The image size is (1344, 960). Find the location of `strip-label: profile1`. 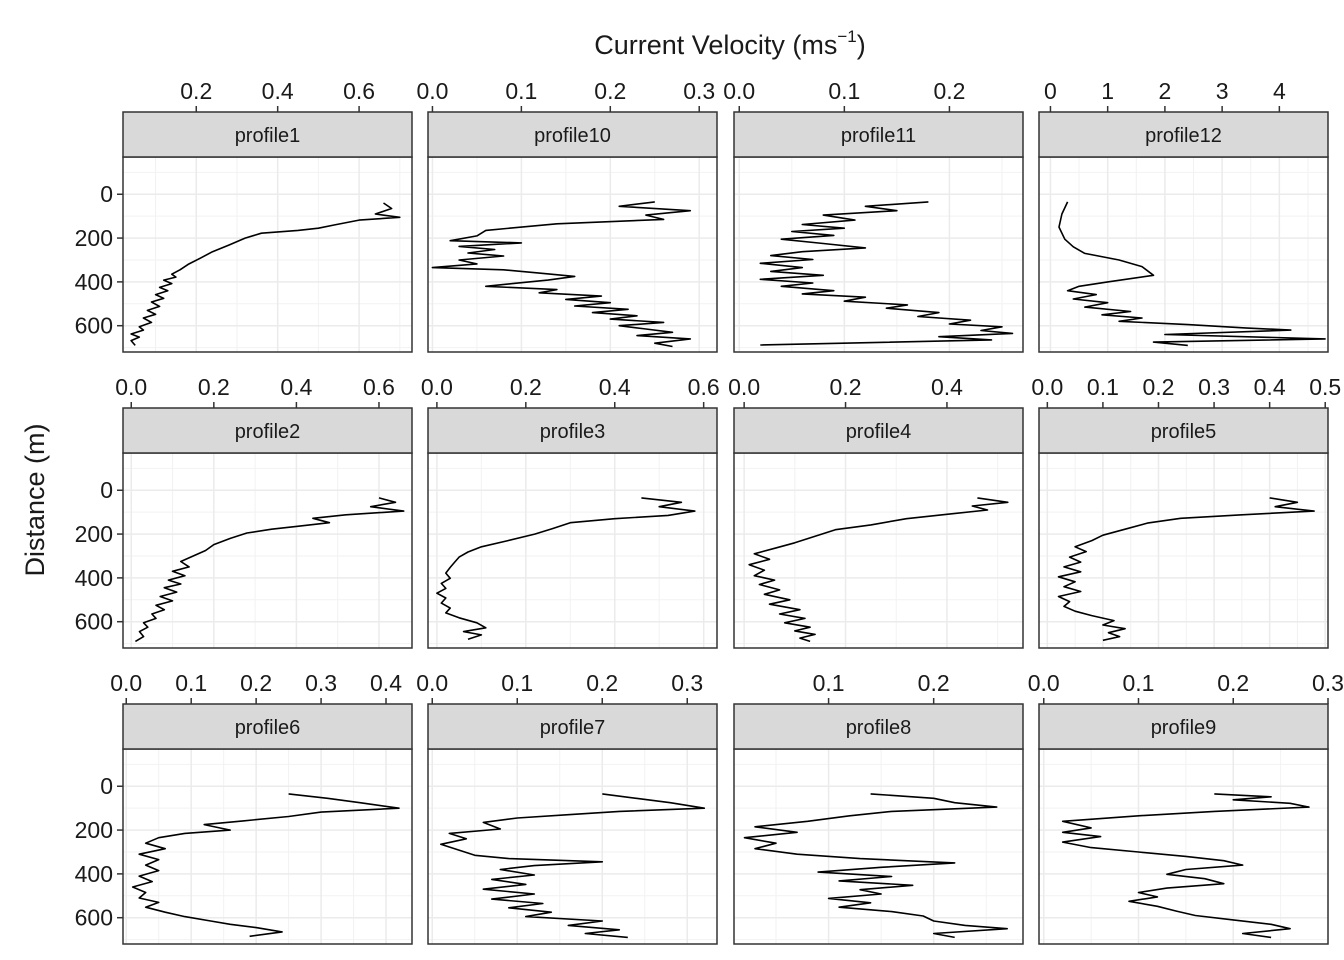

strip-label: profile1 is located at coordinates (268, 136).